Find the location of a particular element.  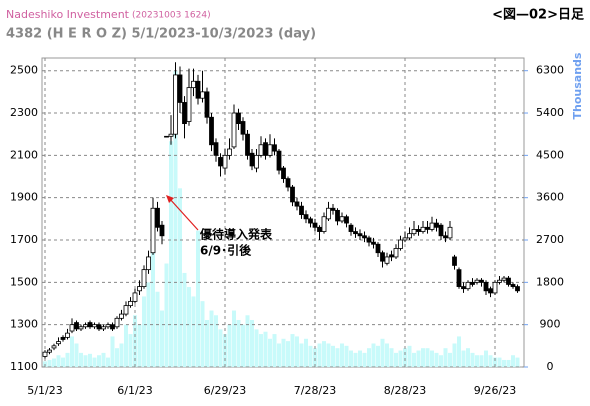

x-tick-label: 6/1/23 is located at coordinates (134, 390).